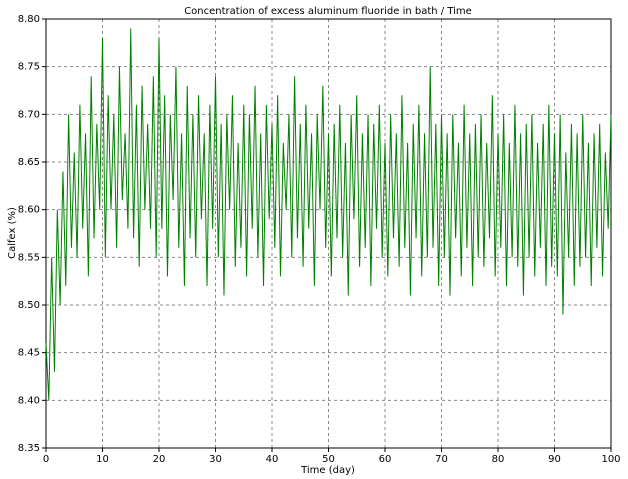 The image size is (628, 479). What do you see at coordinates (46, 459) in the screenshot?
I see `x-tick-label: 0` at bounding box center [46, 459].